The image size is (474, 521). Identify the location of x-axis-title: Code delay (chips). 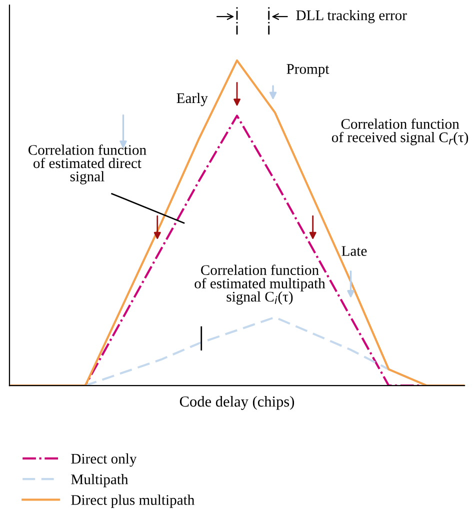
(237, 403).